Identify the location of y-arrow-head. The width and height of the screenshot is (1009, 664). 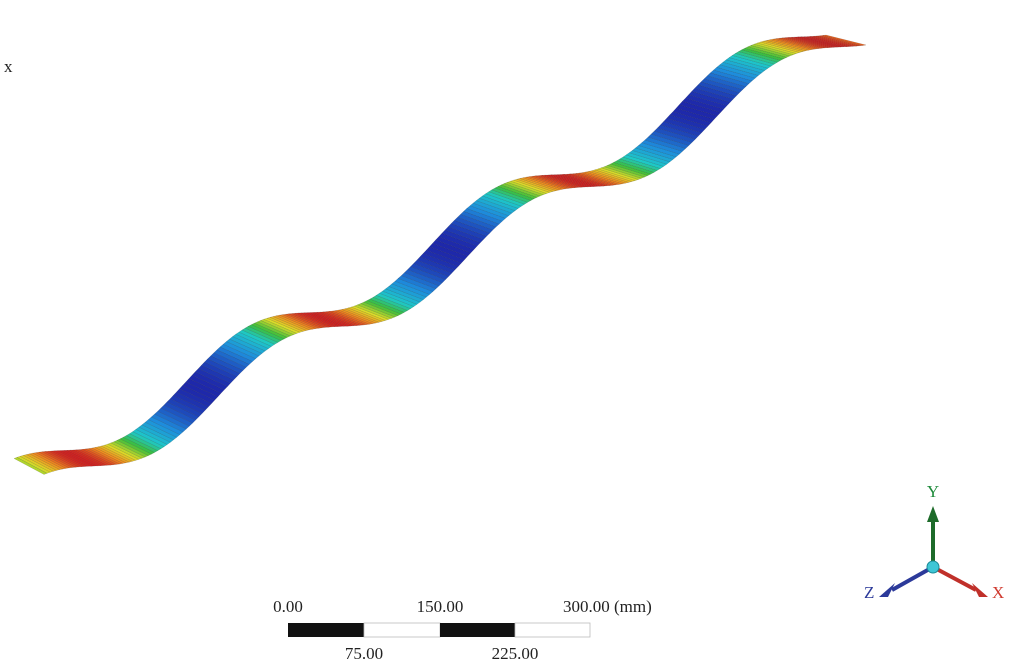
(933, 514).